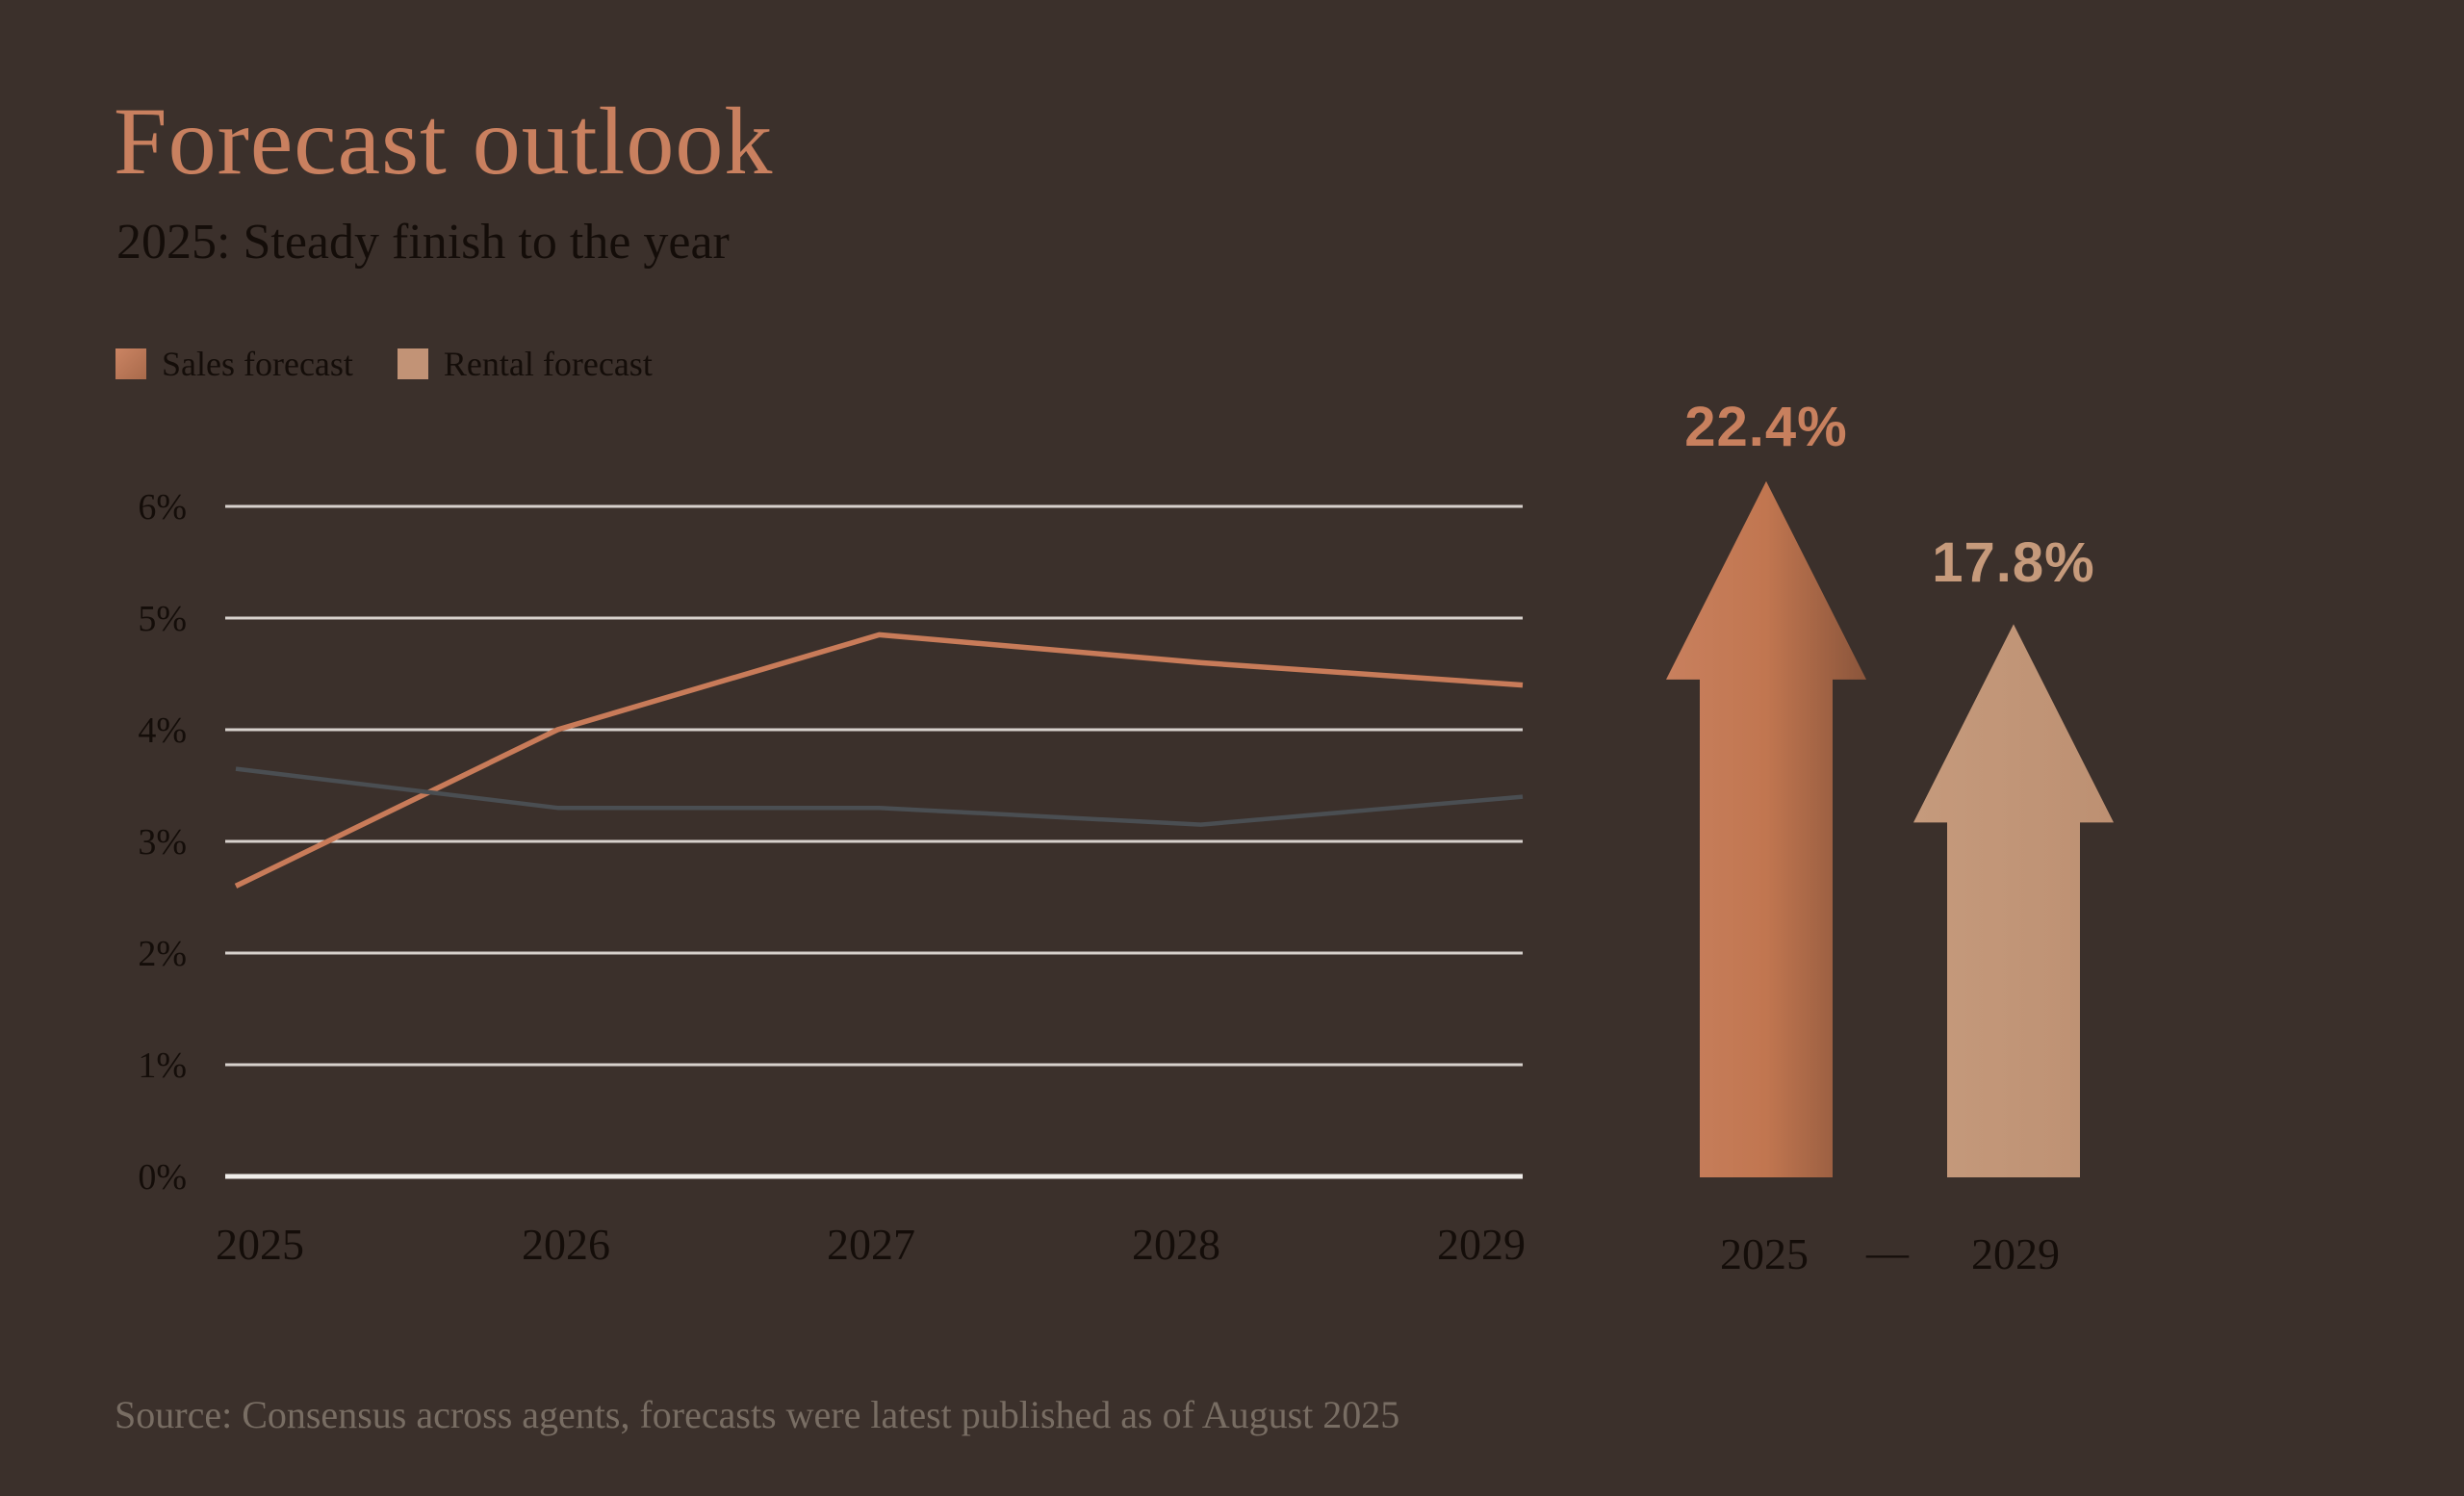 This screenshot has width=2464, height=1496. What do you see at coordinates (548, 364) in the screenshot?
I see `legend-label-rental: Rental forecast` at bounding box center [548, 364].